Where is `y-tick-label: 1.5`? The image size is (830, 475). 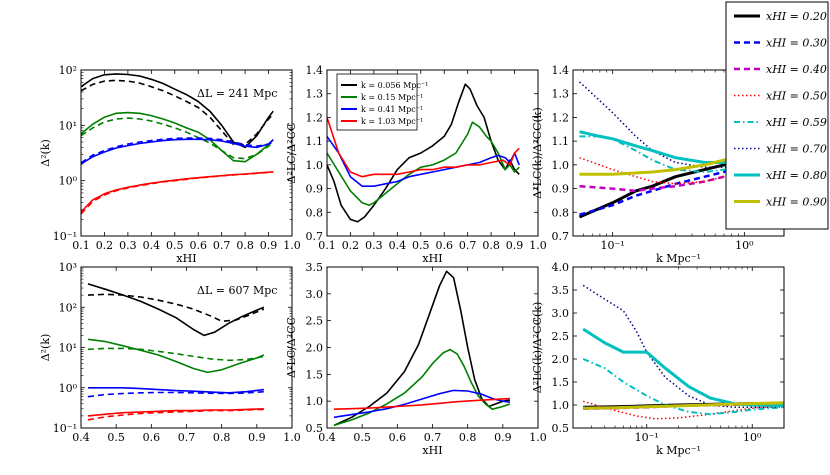 y-tick-label: 1.5 is located at coordinates (561, 382).